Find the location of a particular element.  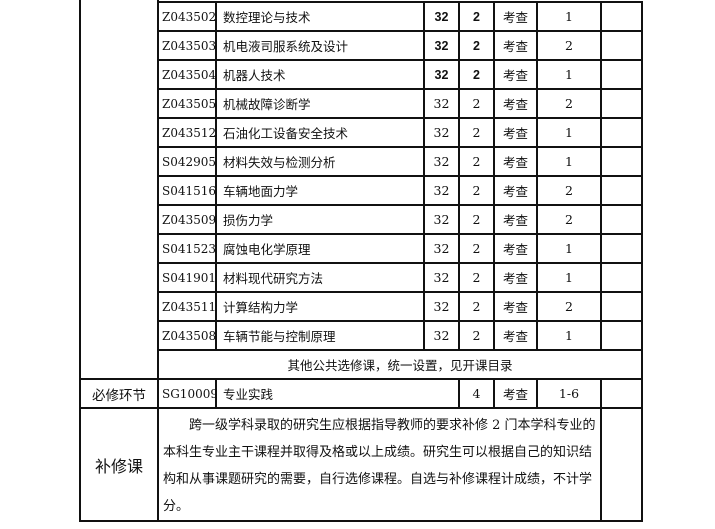

course-row: Z043511 计算结构力学 32 2 考查 2 is located at coordinates (362, 306).